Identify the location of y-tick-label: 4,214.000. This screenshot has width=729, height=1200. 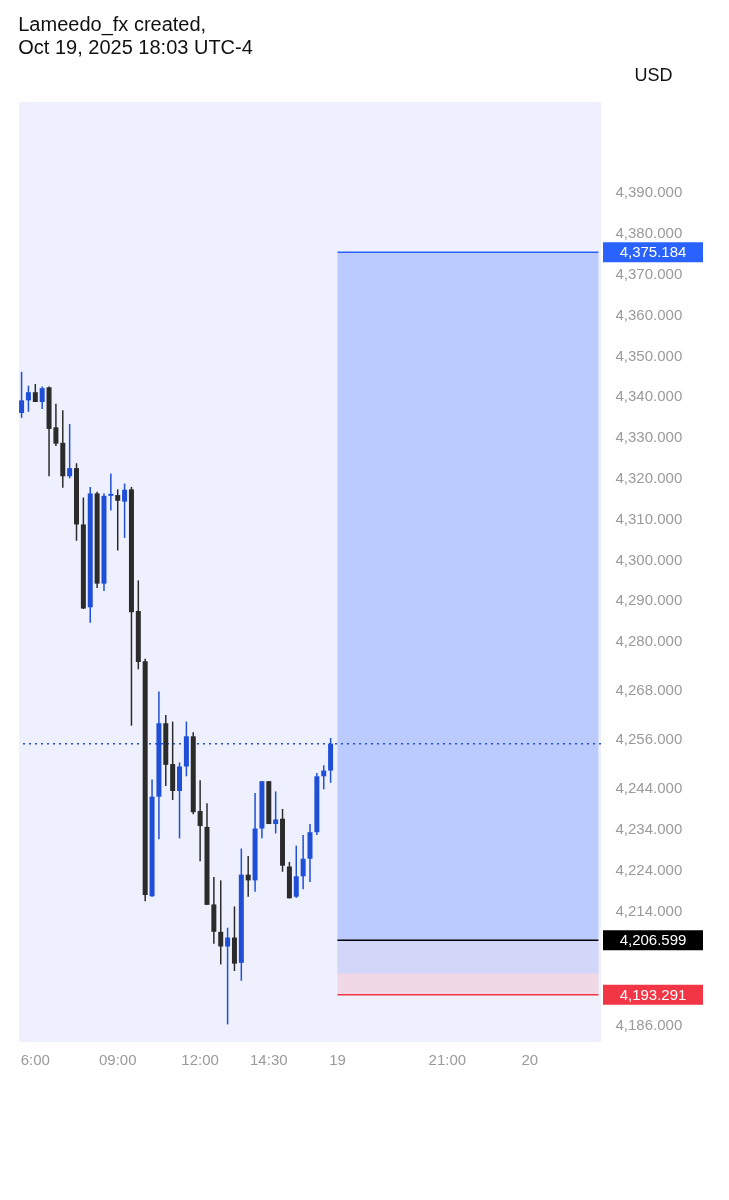
(649, 910).